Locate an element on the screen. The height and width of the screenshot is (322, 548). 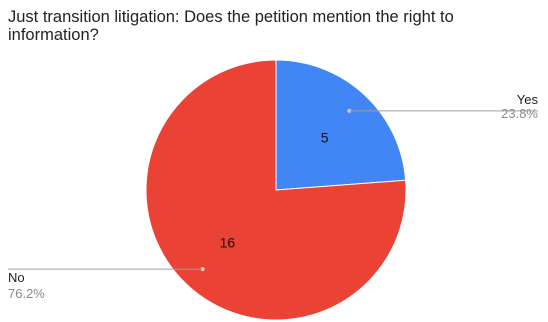
slice-percent-label-no: 76.2% is located at coordinates (26, 293).